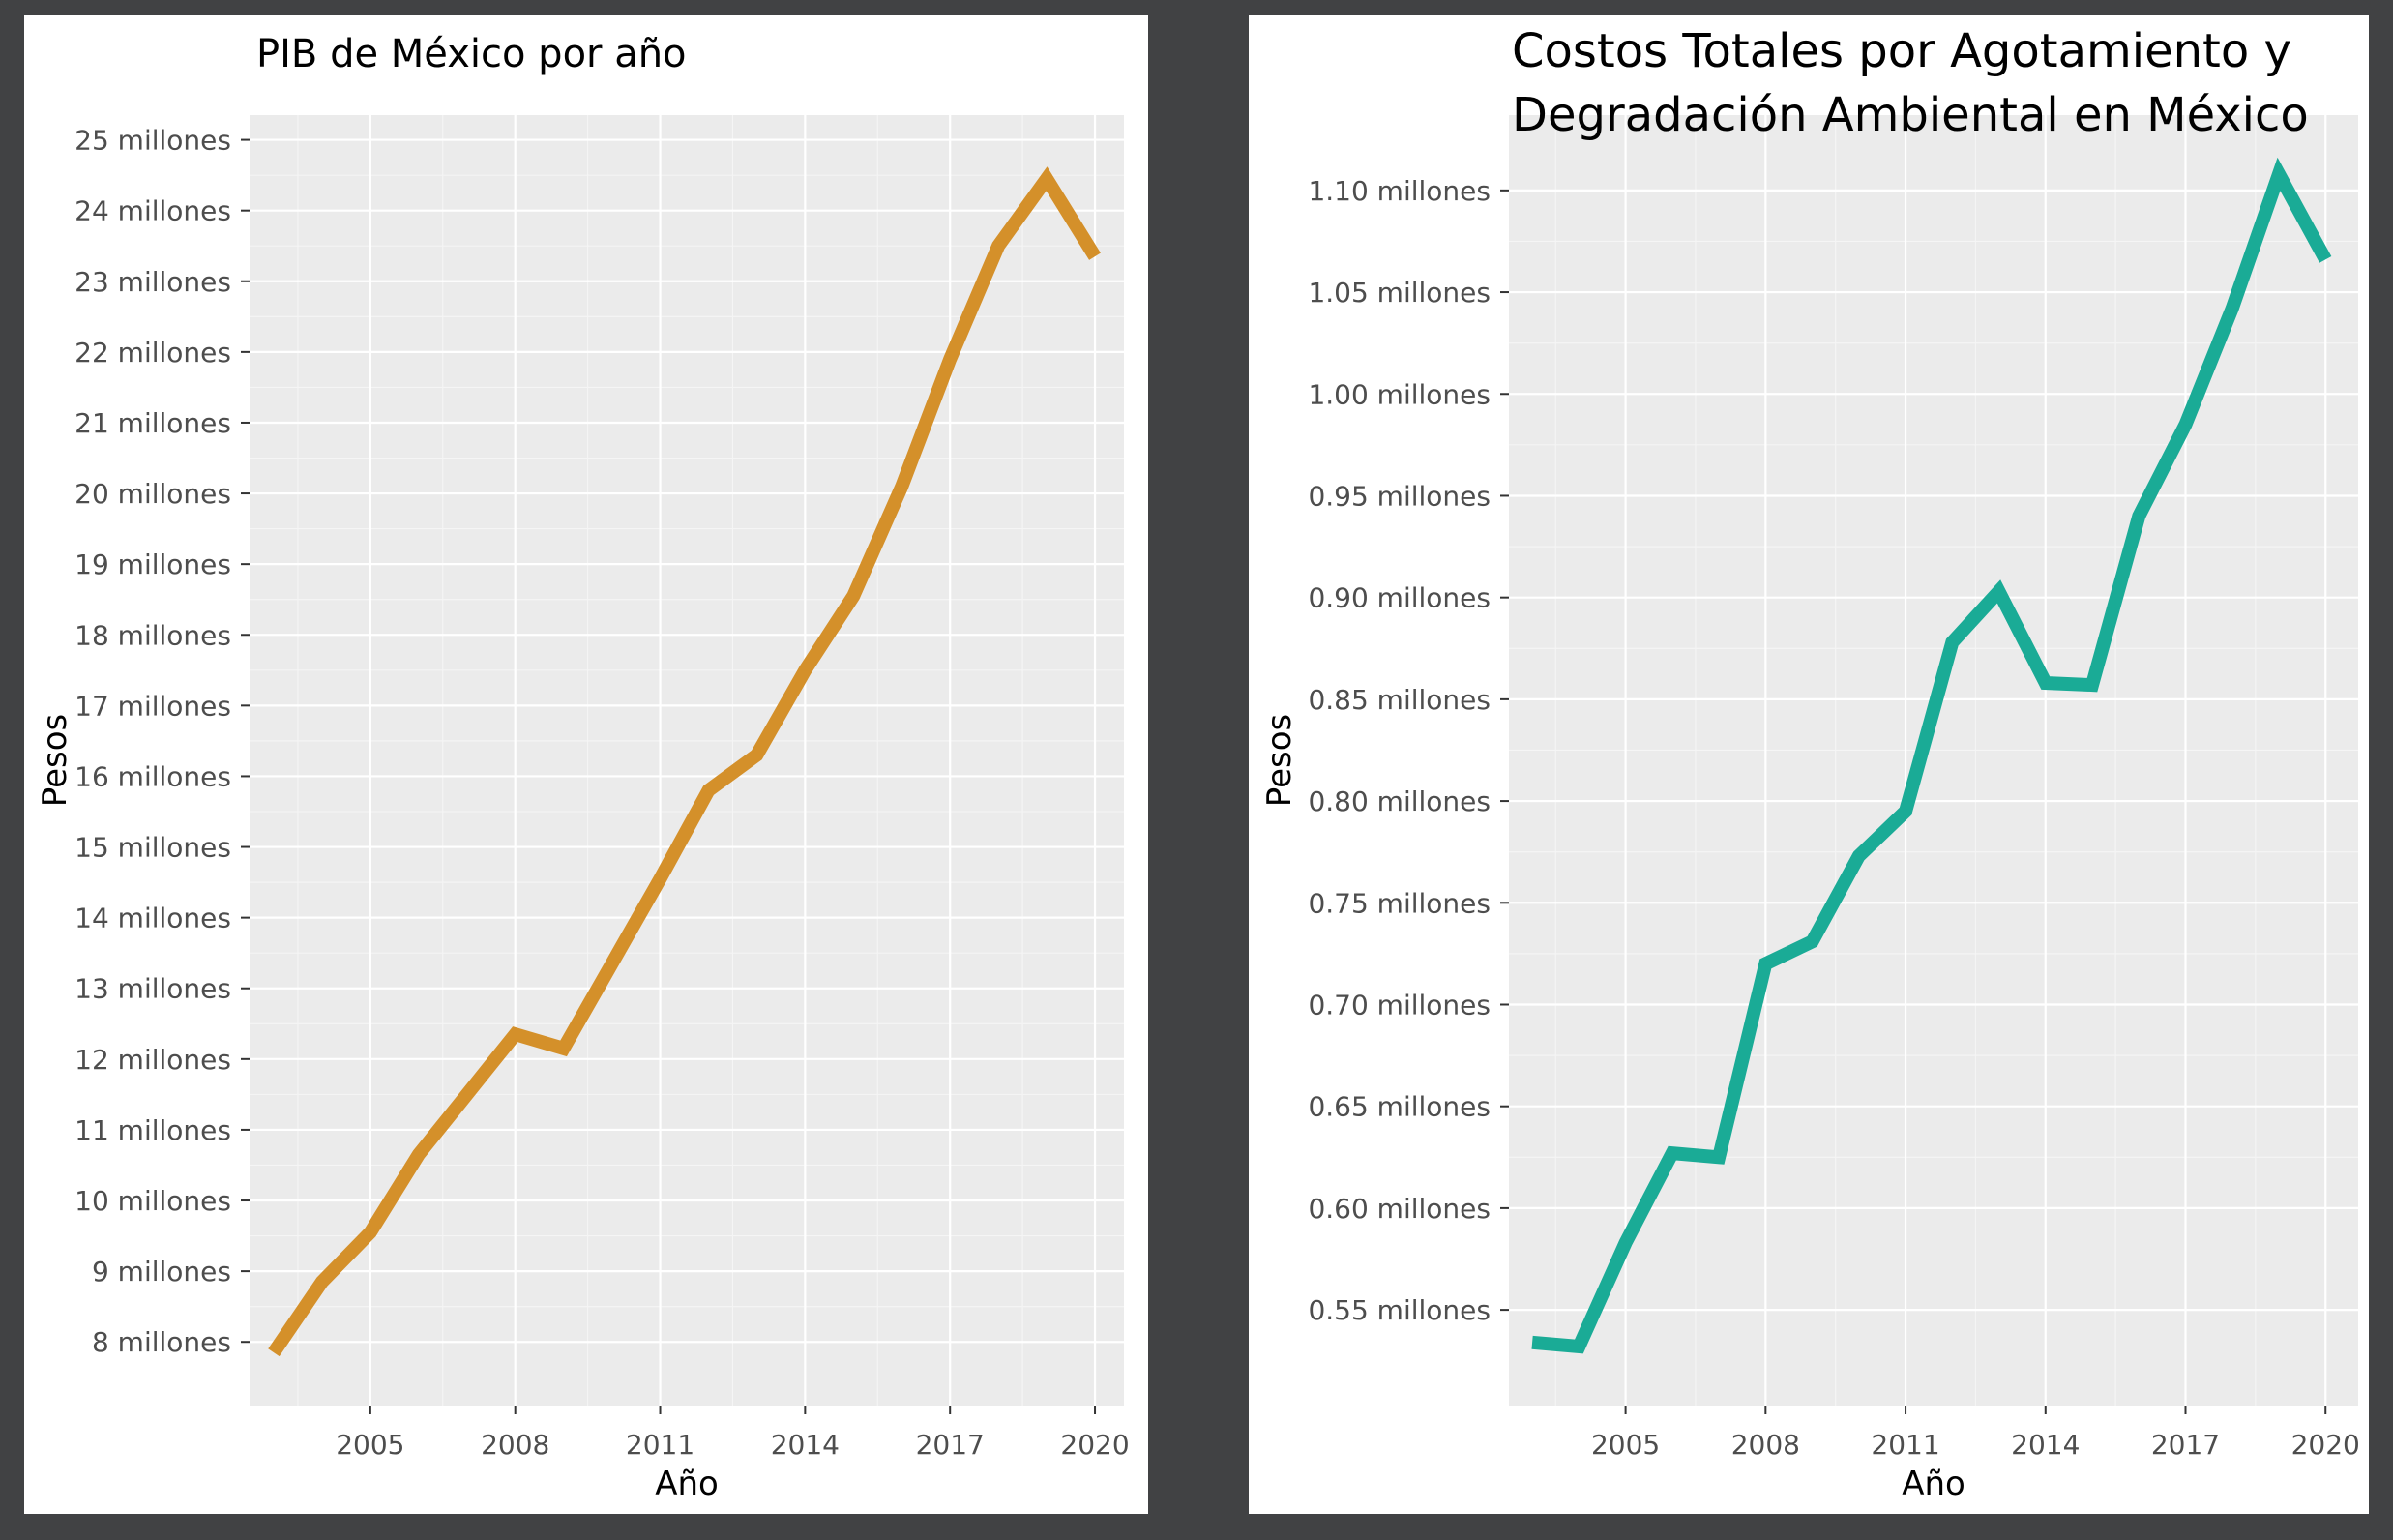 Image resolution: width=2393 pixels, height=1540 pixels. What do you see at coordinates (1902, 51) in the screenshot?
I see `chart-title: Costos Totales por Agotamiento y` at bounding box center [1902, 51].